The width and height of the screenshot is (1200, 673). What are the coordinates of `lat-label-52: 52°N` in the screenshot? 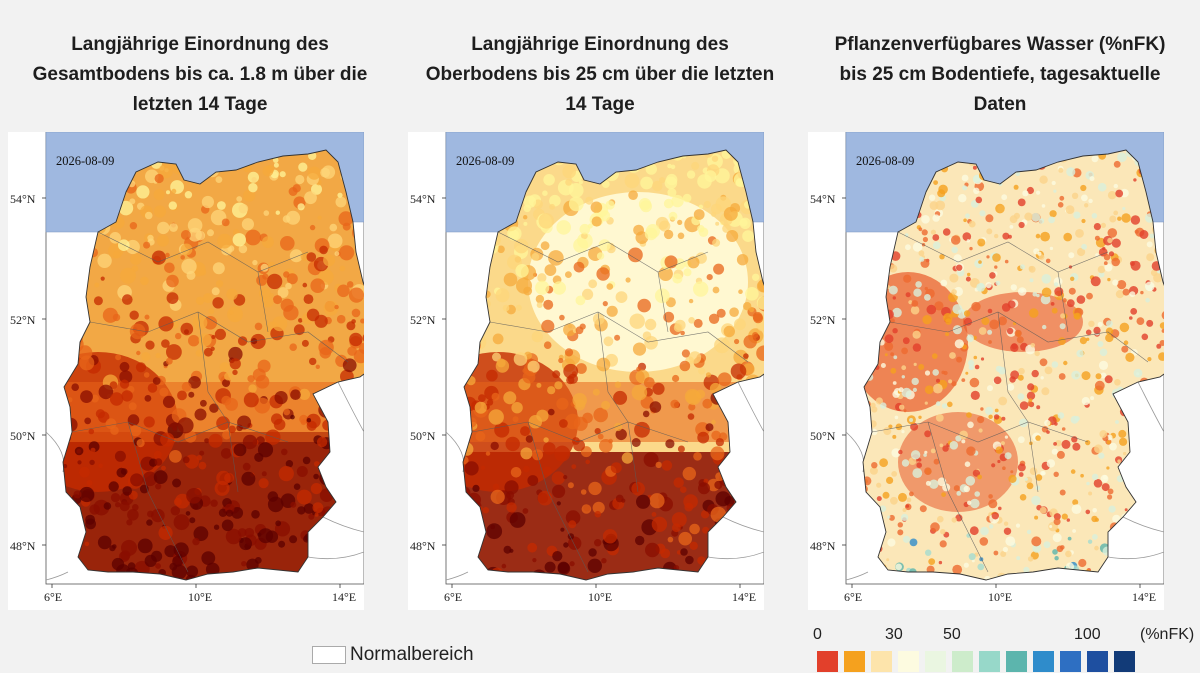 It's located at (423, 320).